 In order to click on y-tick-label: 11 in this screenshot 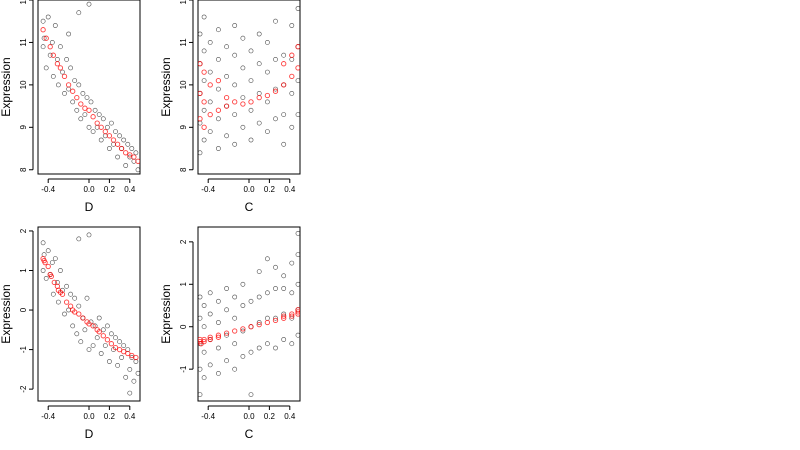, I will do `click(23, 42)`.